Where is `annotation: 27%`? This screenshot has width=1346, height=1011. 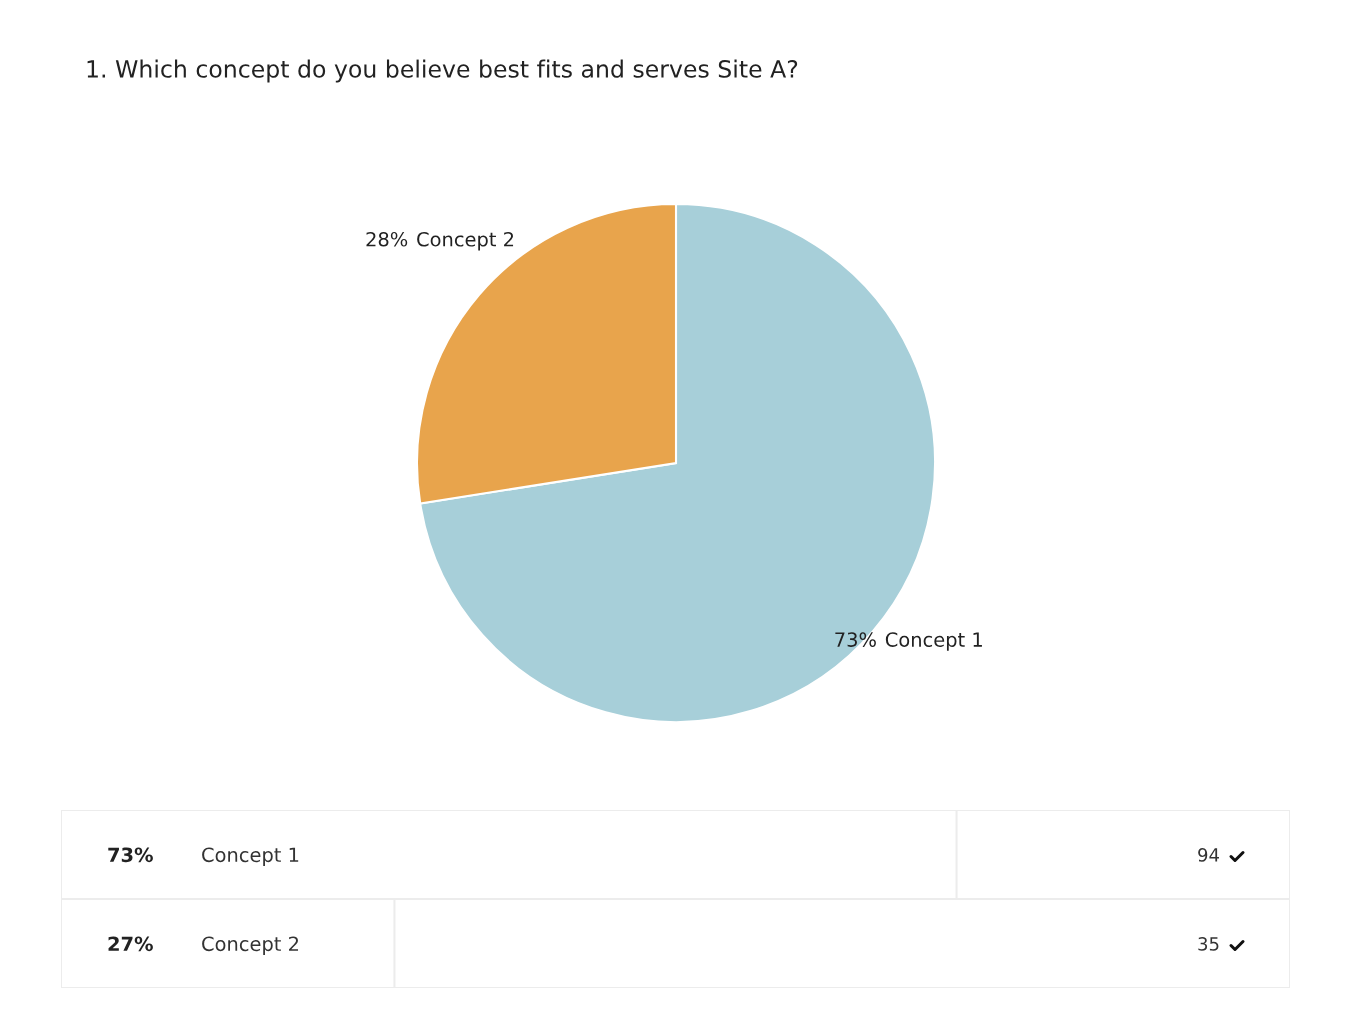 annotation: 27% is located at coordinates (130, 944).